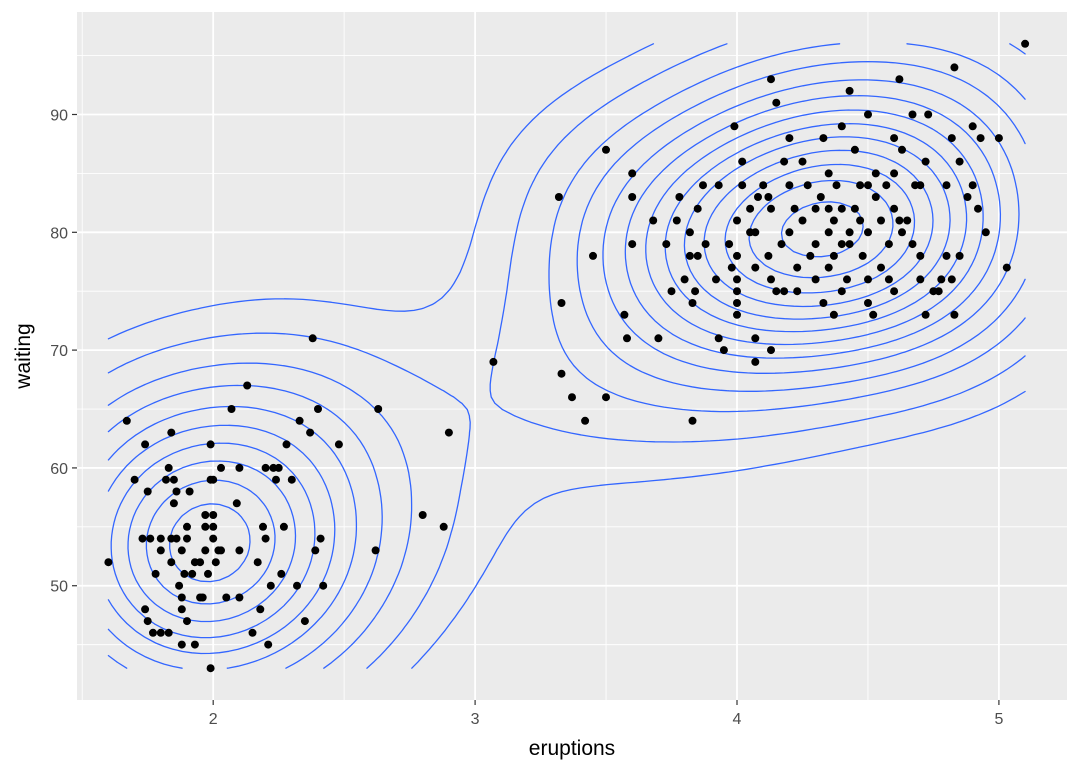 This screenshot has width=1080, height=771. What do you see at coordinates (59, 115) in the screenshot?
I see `y-tick-label: 90` at bounding box center [59, 115].